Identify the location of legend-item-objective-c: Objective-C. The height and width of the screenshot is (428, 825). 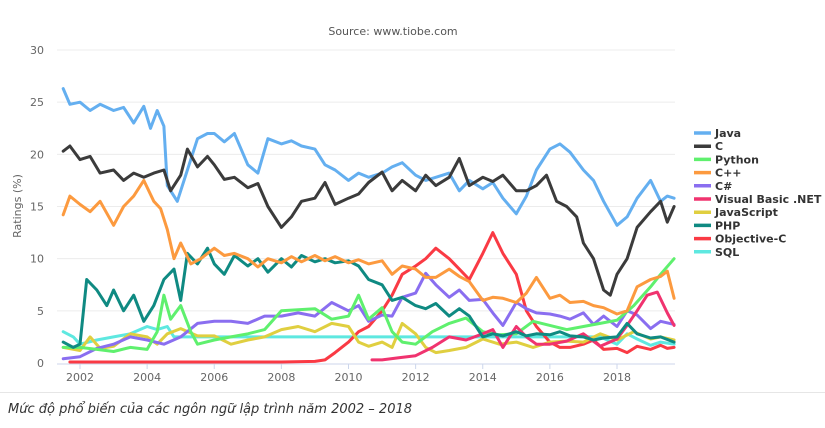
(740, 239).